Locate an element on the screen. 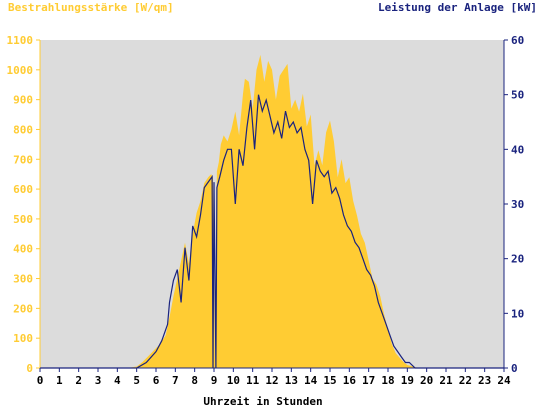  right-tick-label: 0 is located at coordinates (514, 368).